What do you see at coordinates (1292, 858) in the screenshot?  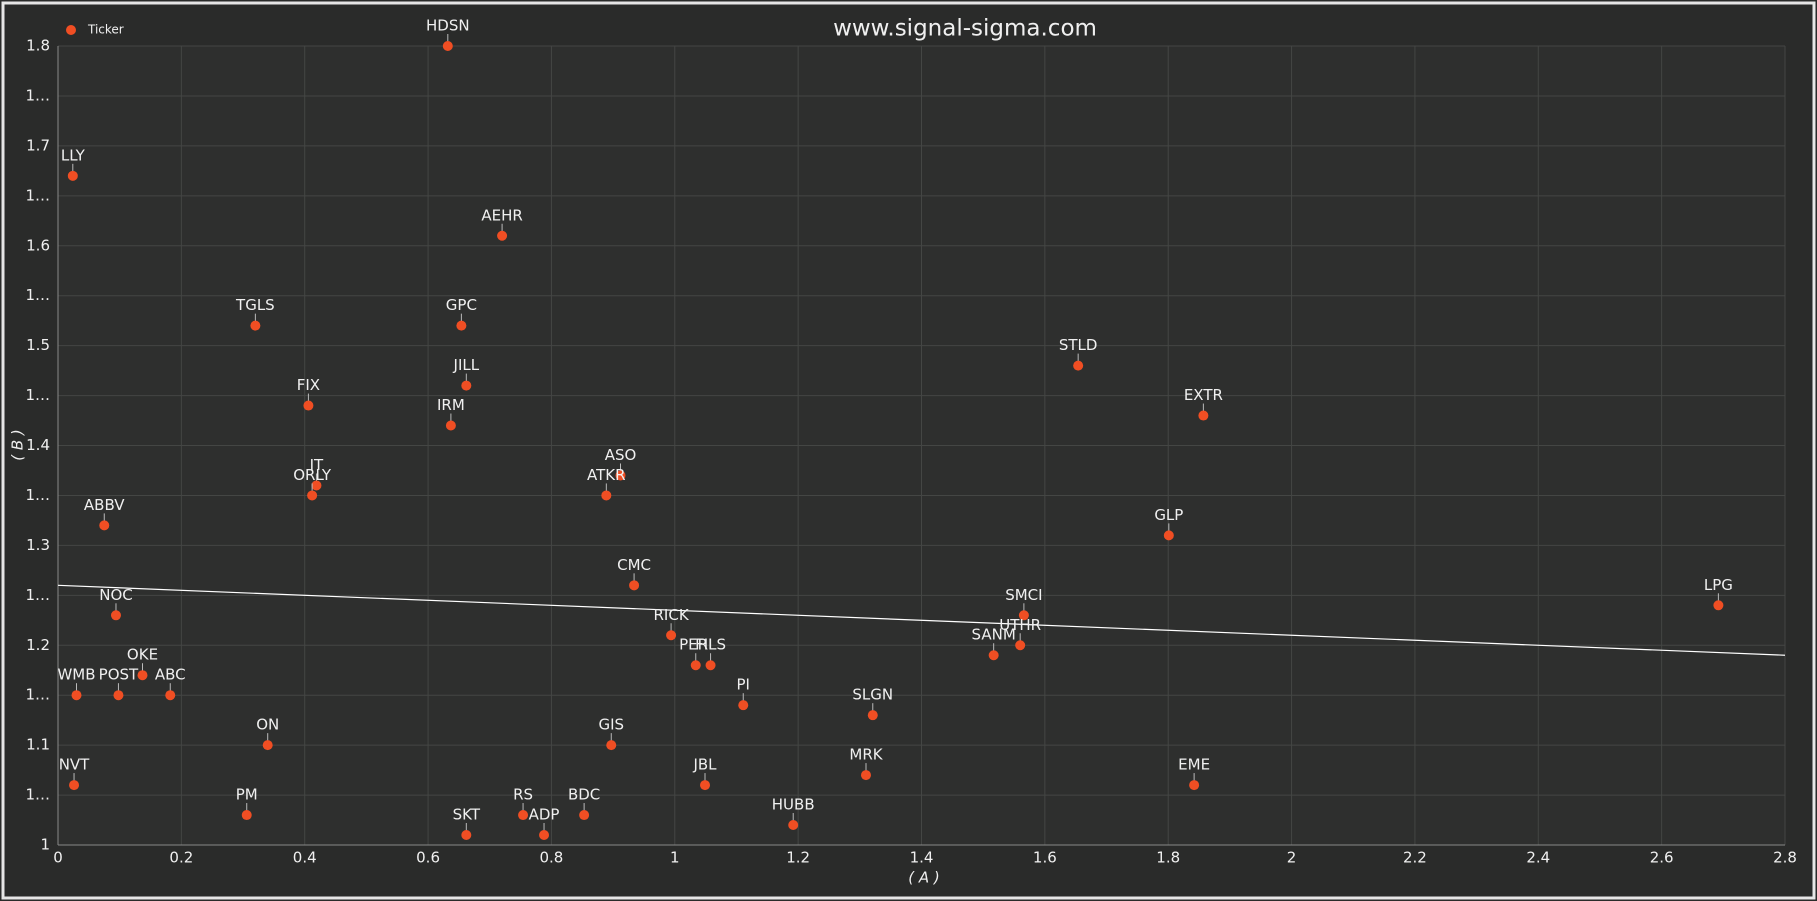 I see `x-tick-label: 2` at bounding box center [1292, 858].